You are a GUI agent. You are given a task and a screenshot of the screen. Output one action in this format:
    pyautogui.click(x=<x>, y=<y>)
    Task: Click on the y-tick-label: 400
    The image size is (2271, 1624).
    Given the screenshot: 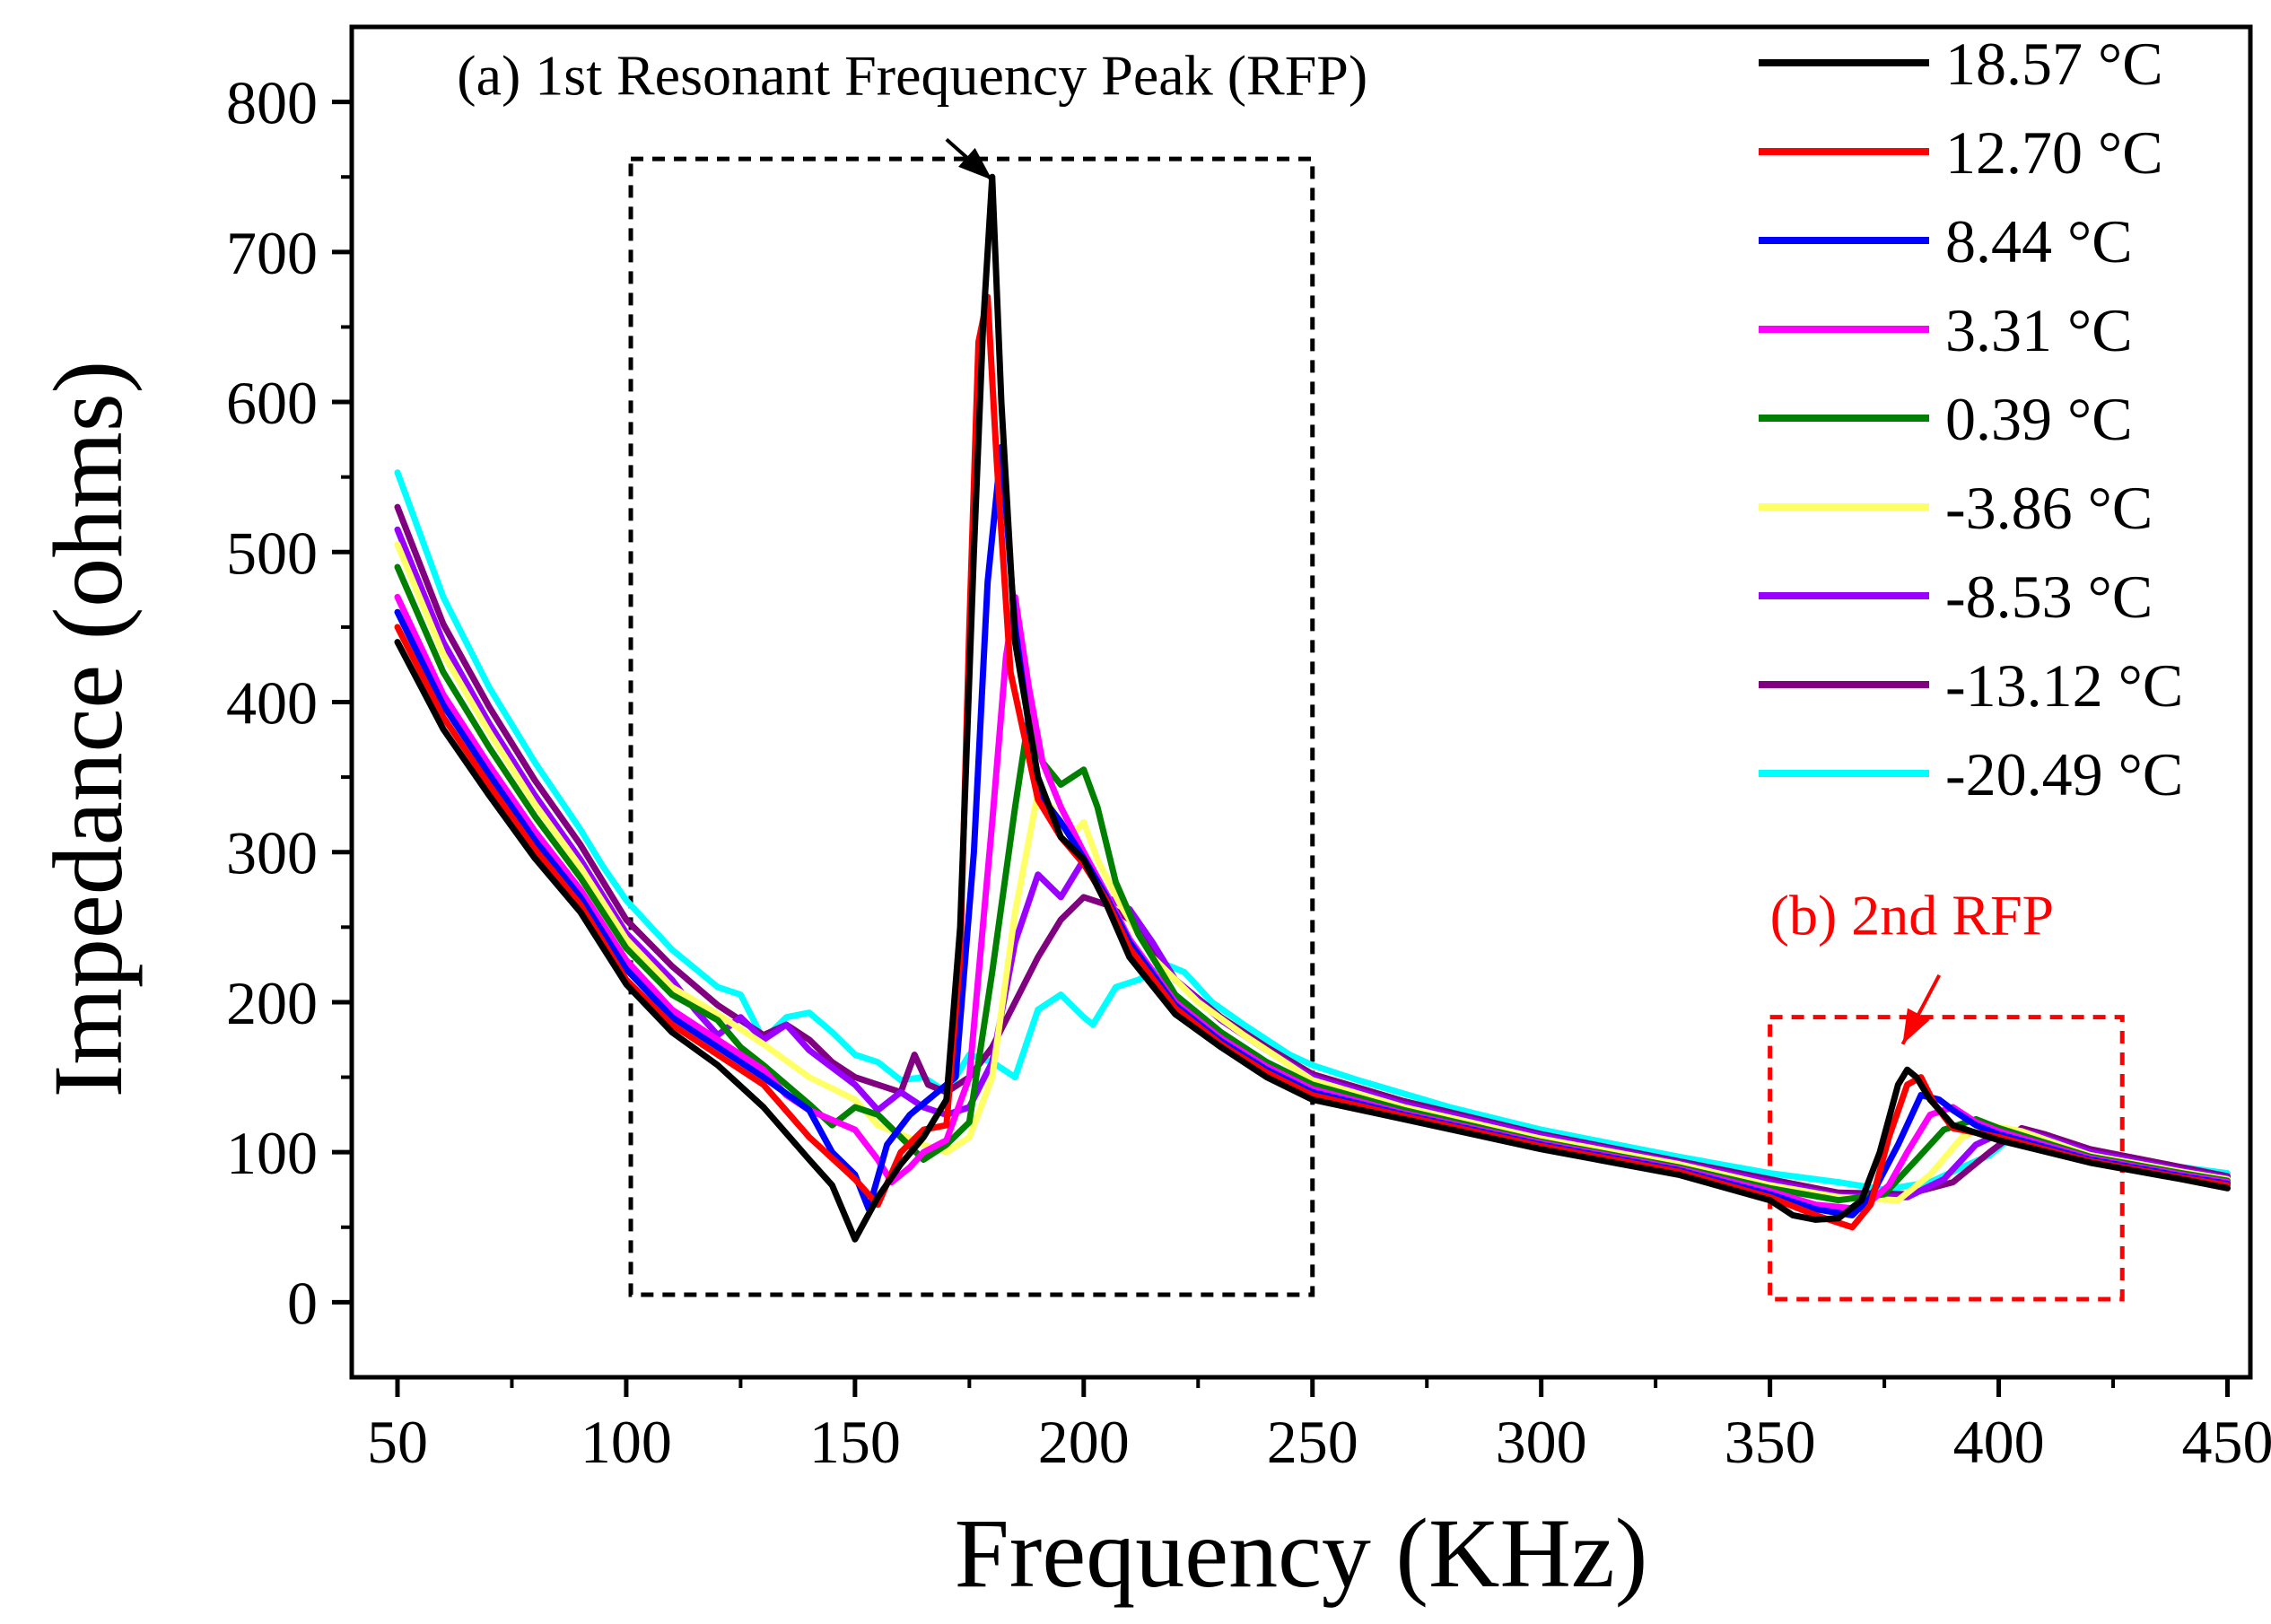 What is the action you would take?
    pyautogui.click(x=272, y=703)
    